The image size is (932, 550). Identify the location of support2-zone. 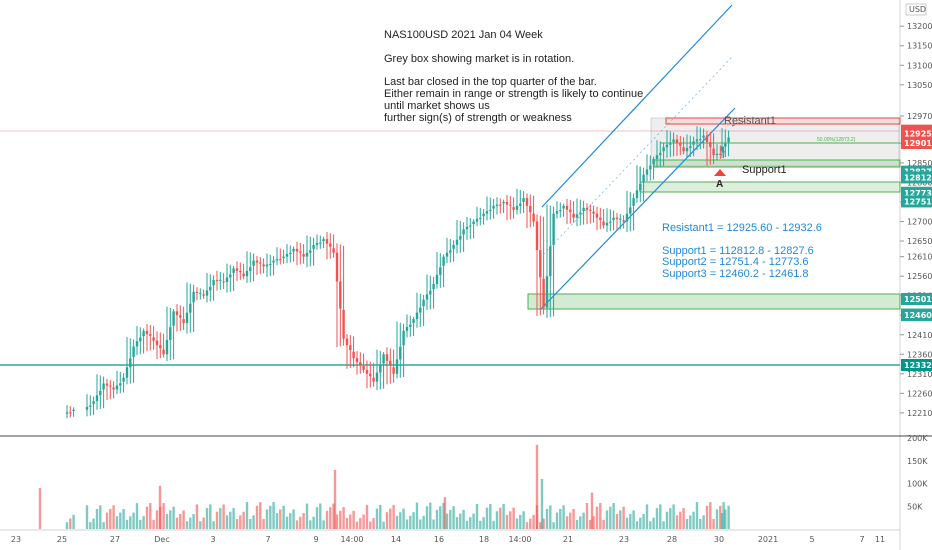
(770, 187).